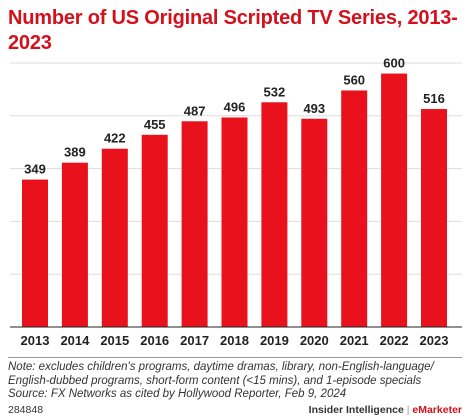 Image resolution: width=470 pixels, height=420 pixels. What do you see at coordinates (437, 410) in the screenshot?
I see `brand-emarketer: eMarketer` at bounding box center [437, 410].